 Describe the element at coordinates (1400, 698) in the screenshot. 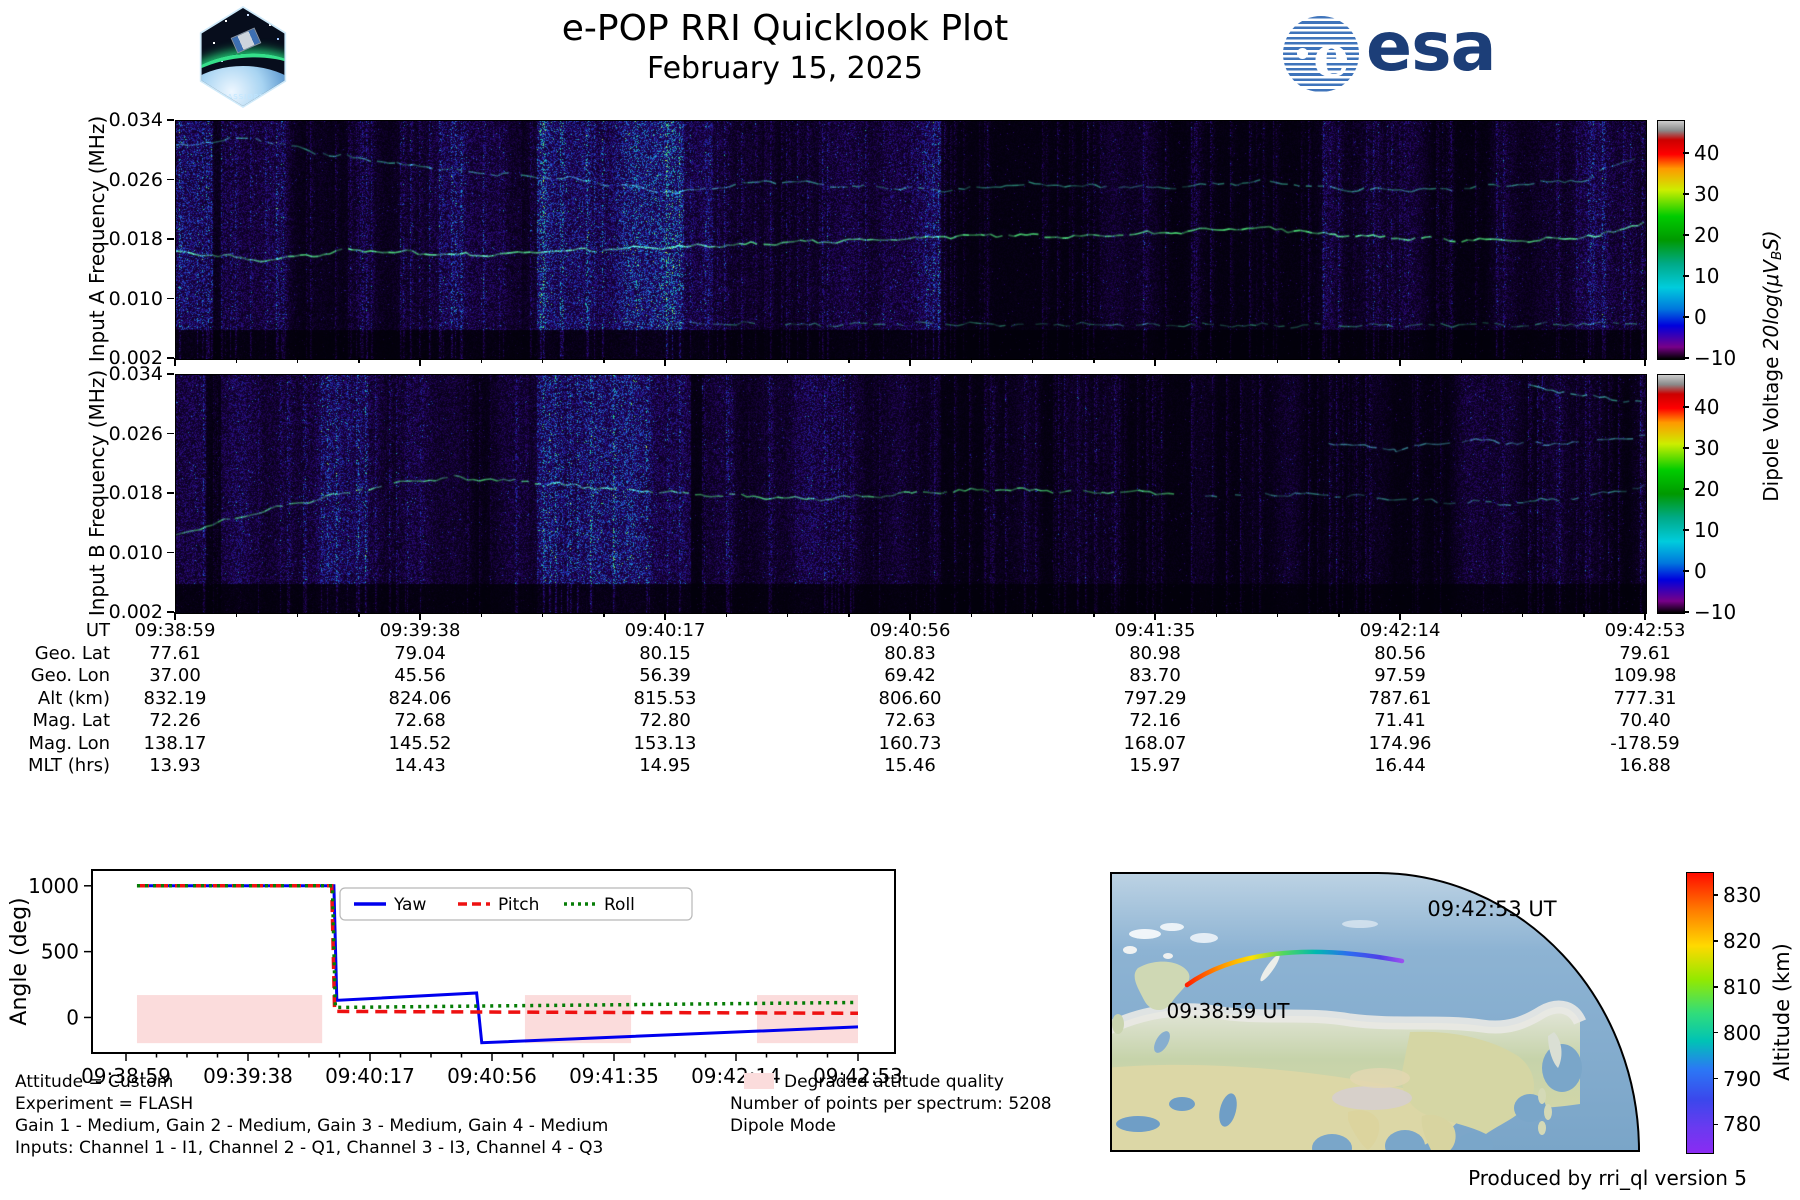

I see `table-cell: 787.61` at that location.